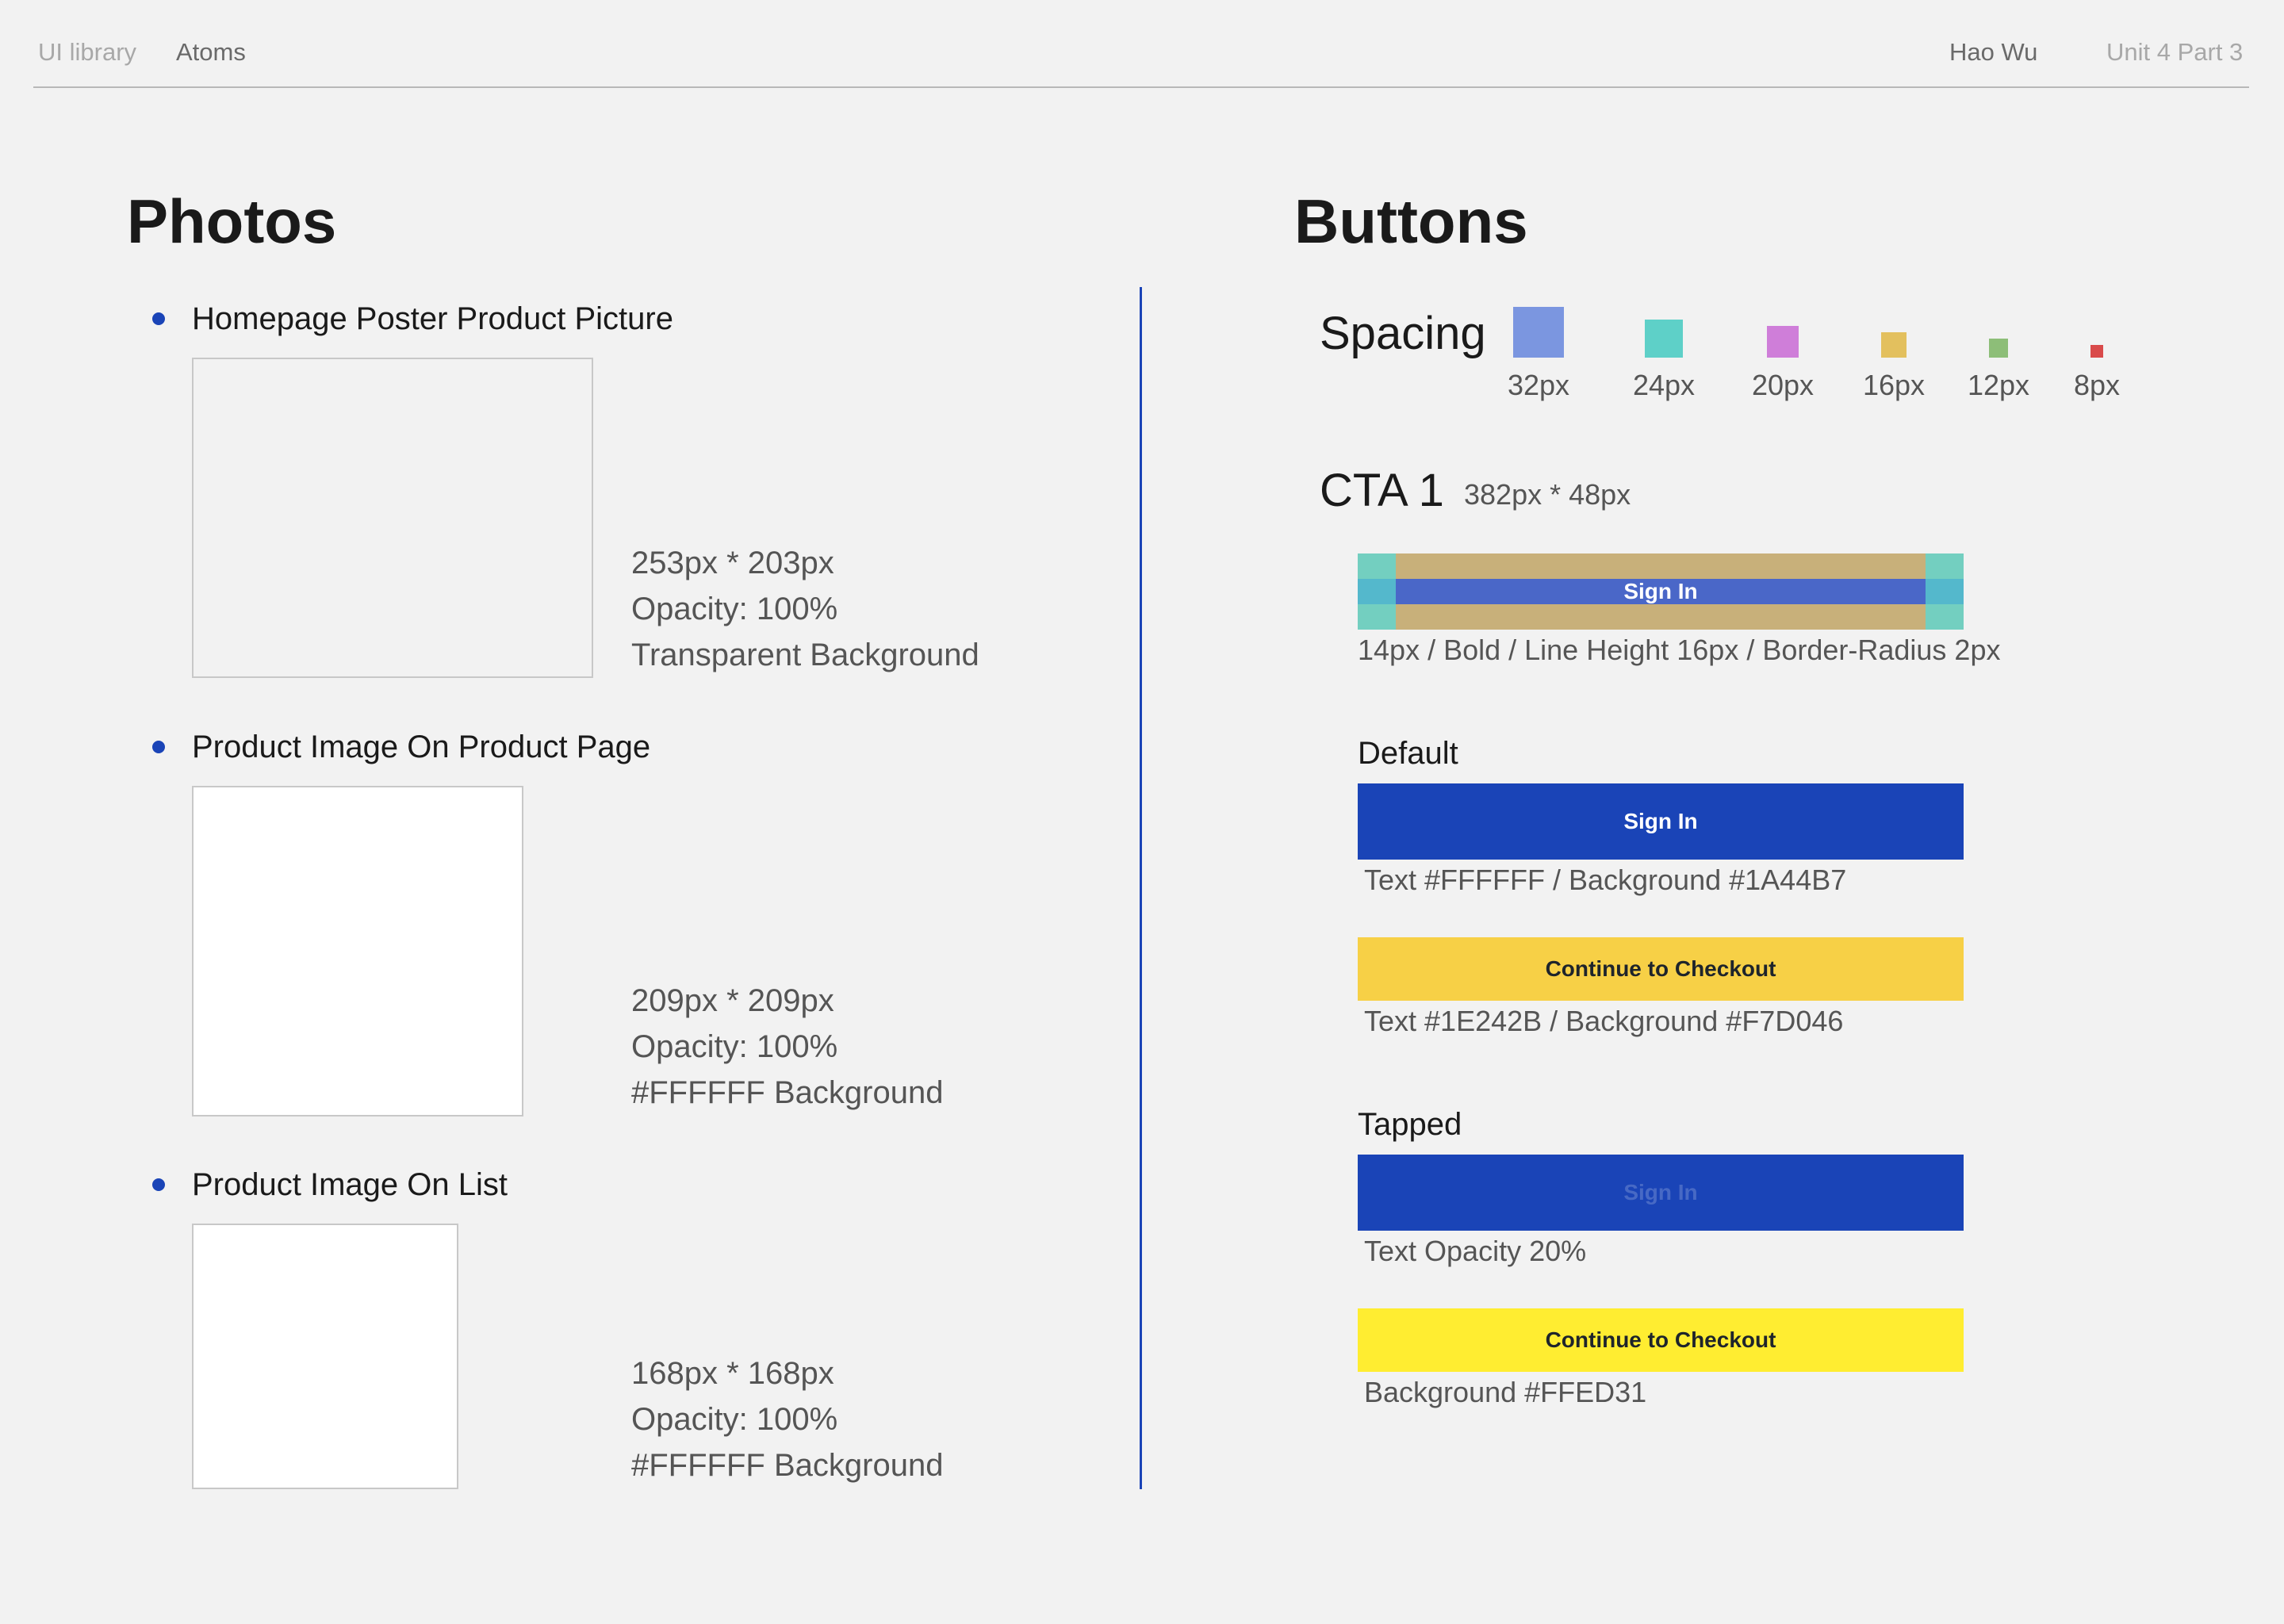 This screenshot has height=1624, width=2284. I want to click on photo-item-label: Product Image On Product Page, so click(421, 747).